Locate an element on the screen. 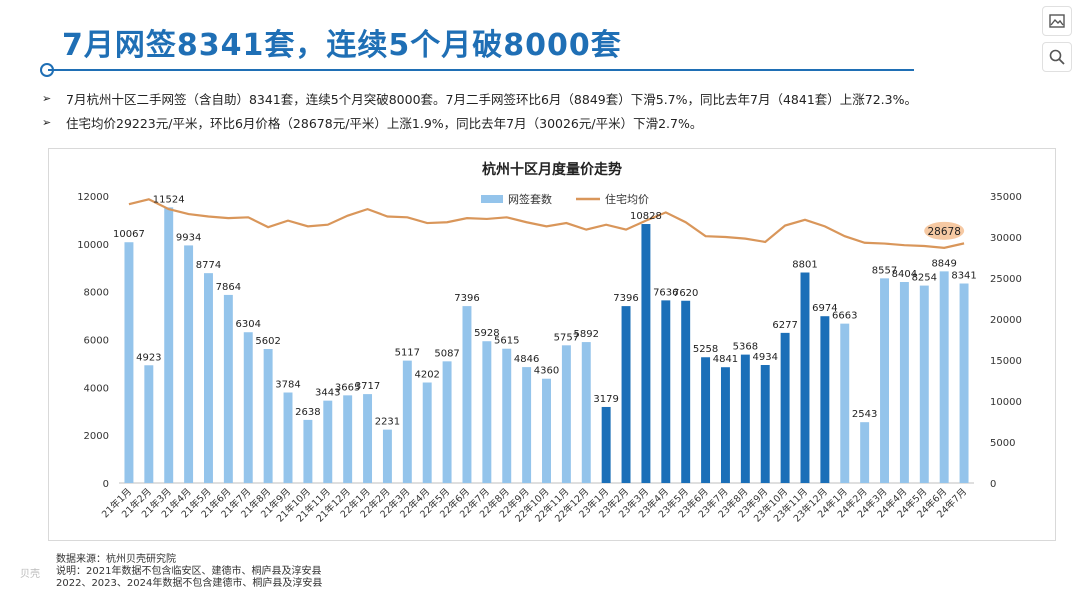  y-left-tick-label: 8000 is located at coordinates (96, 293).